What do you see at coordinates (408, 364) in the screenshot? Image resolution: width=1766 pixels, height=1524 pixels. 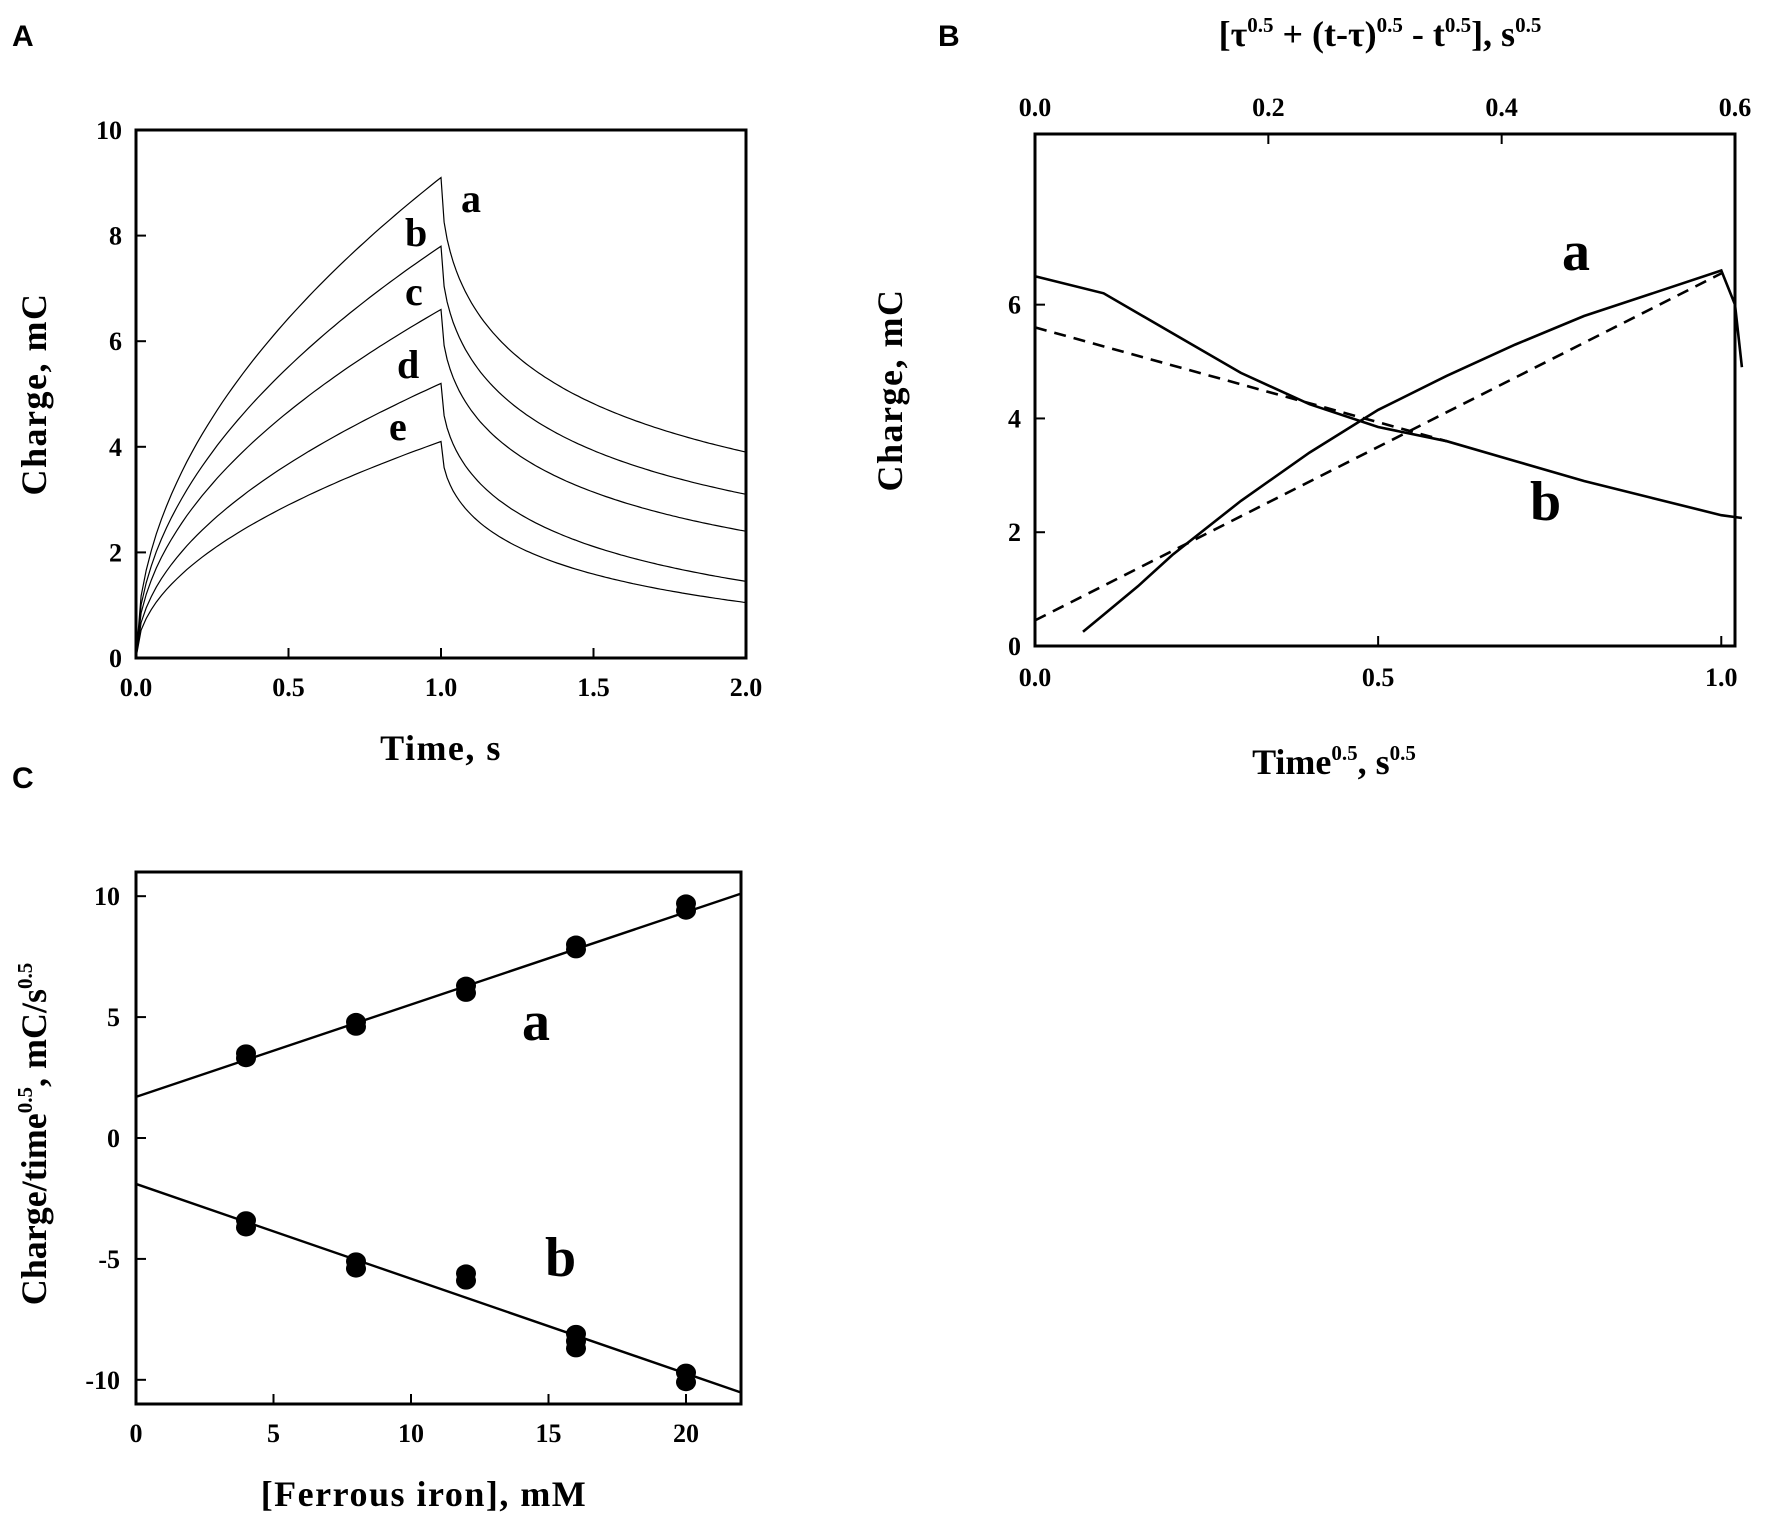 I see `panel-a-curve-label-d: d` at bounding box center [408, 364].